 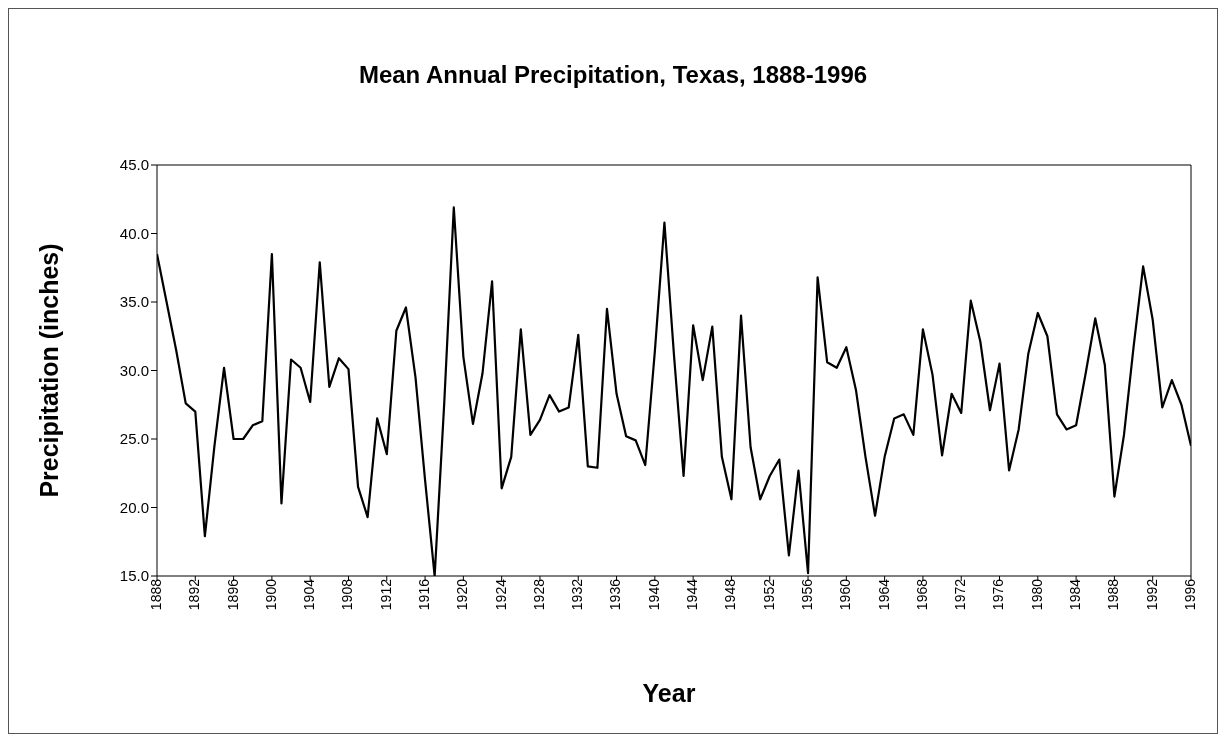 What do you see at coordinates (462, 594) in the screenshot?
I see `x-tick-label: 1920` at bounding box center [462, 594].